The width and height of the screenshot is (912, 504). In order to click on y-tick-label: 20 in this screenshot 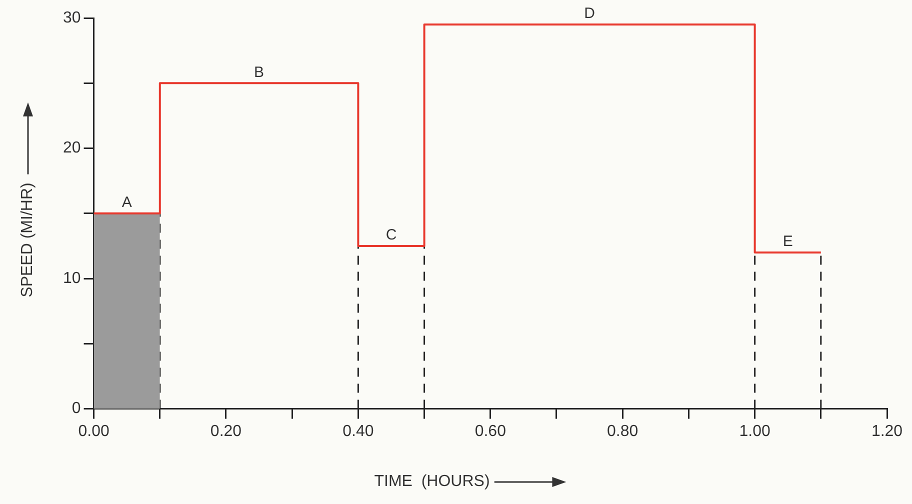, I will do `click(72, 148)`.